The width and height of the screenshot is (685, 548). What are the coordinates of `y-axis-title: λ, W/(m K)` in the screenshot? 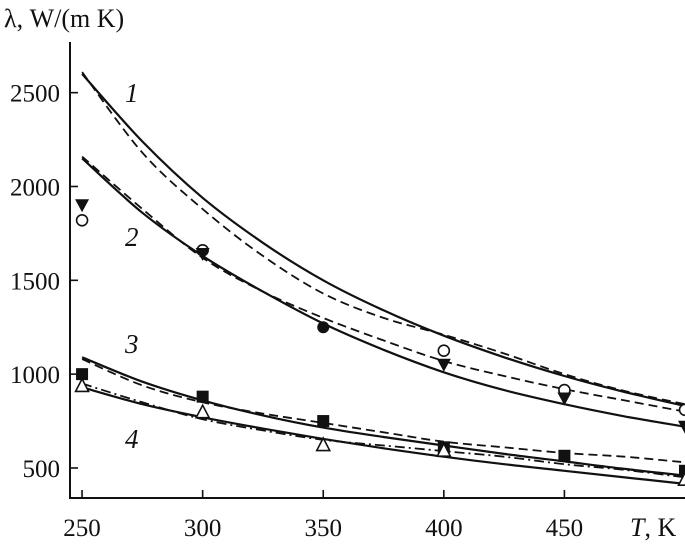 It's located at (64, 18).